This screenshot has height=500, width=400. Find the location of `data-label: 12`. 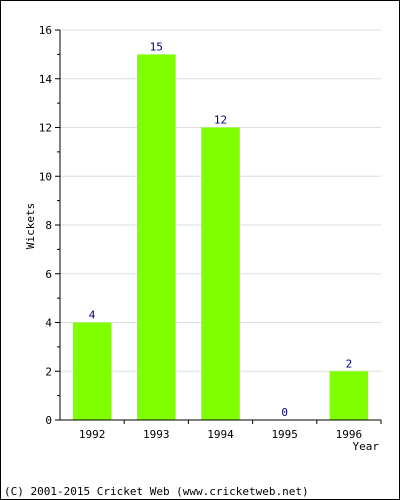

data-label: 12 is located at coordinates (220, 120).